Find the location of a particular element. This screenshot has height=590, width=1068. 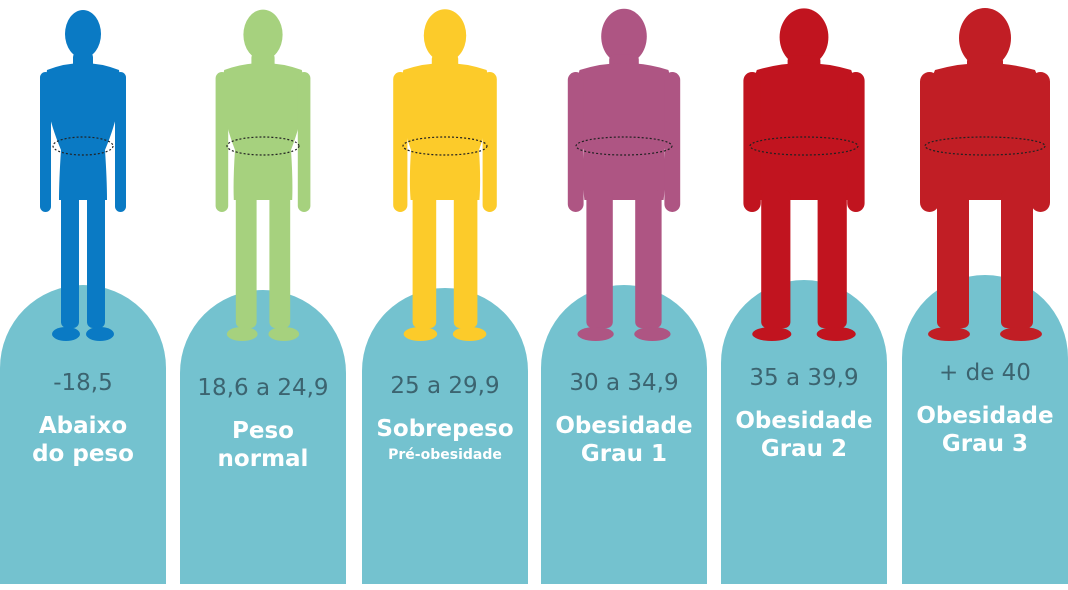

bmi-range: 18,6 a 24,9 is located at coordinates (263, 388).